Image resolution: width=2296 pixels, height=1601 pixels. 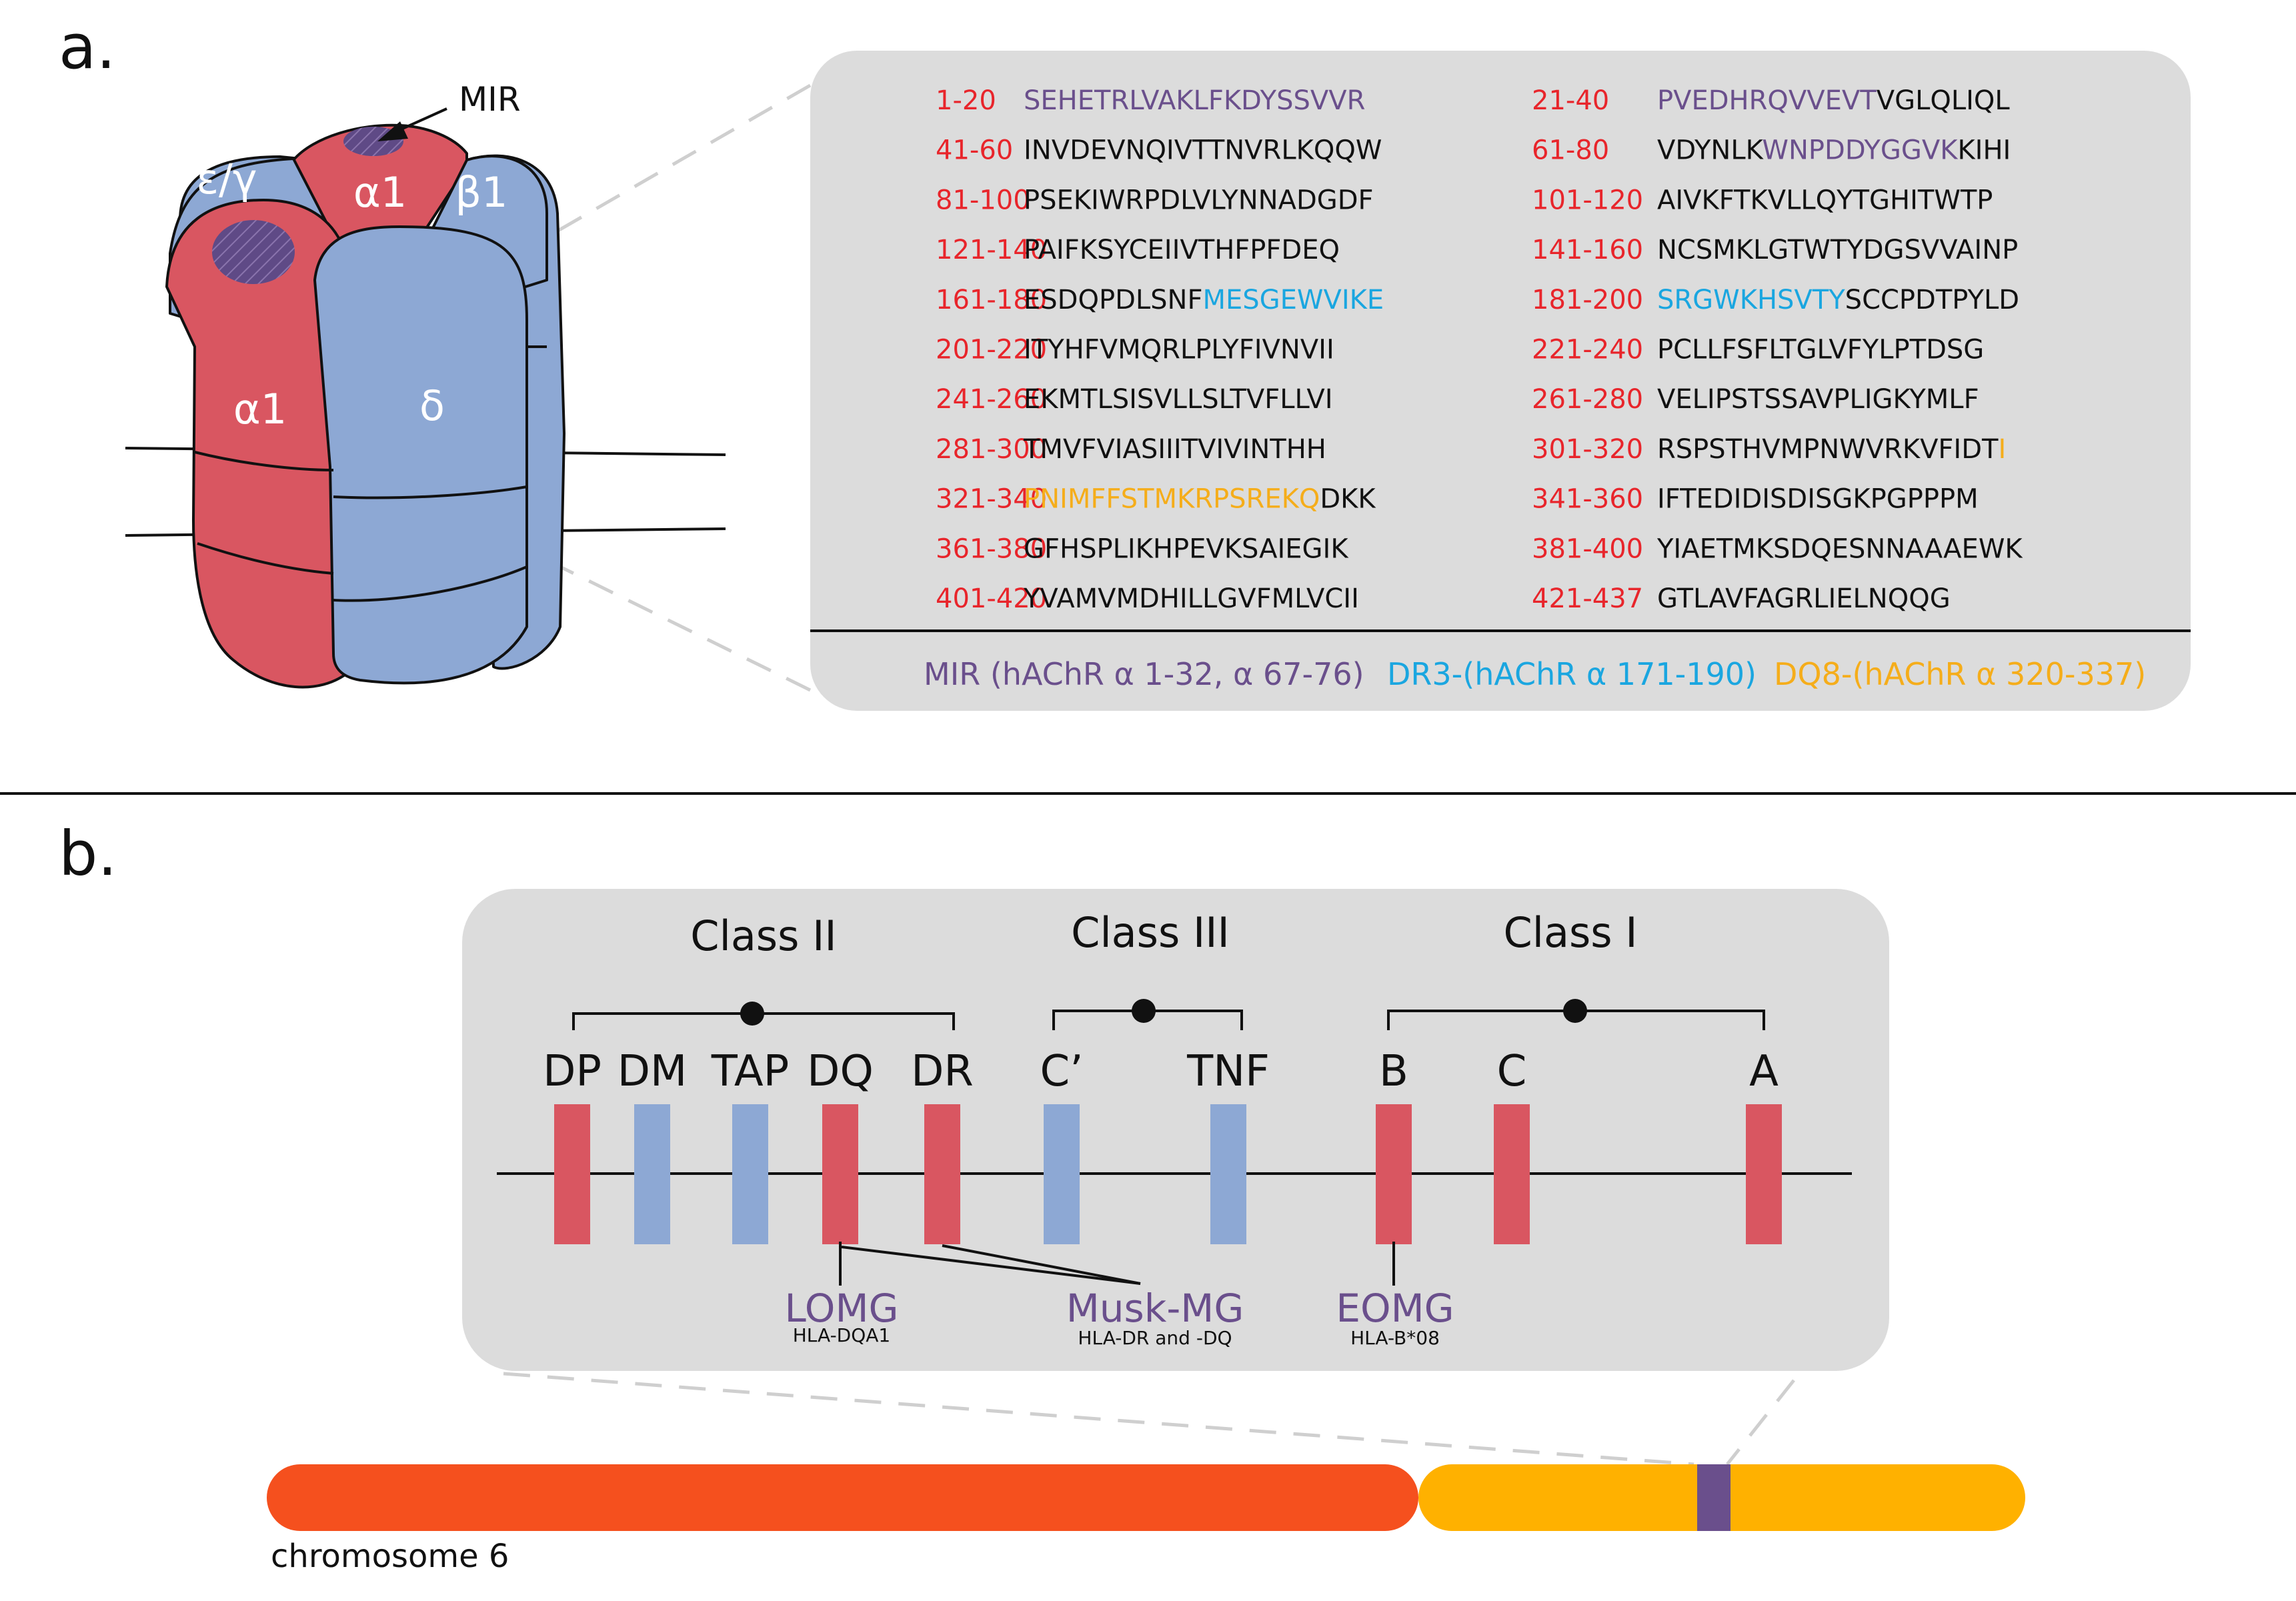 I want to click on sequence-text: PNIMFFSTMKRPSREKQDKK, so click(x=1200, y=499).